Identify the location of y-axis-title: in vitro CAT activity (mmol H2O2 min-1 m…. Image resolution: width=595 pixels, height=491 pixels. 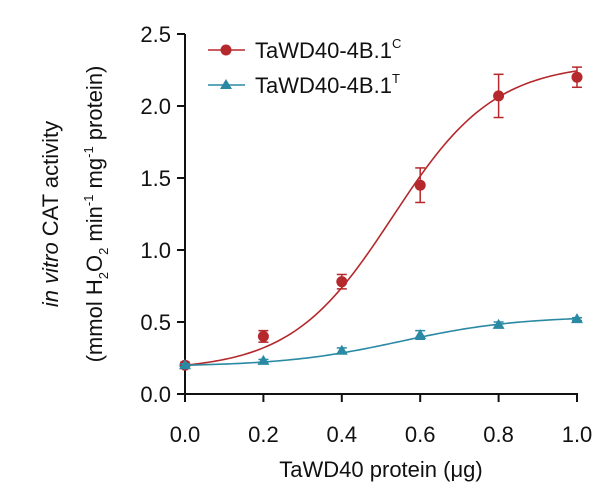
(74, 214).